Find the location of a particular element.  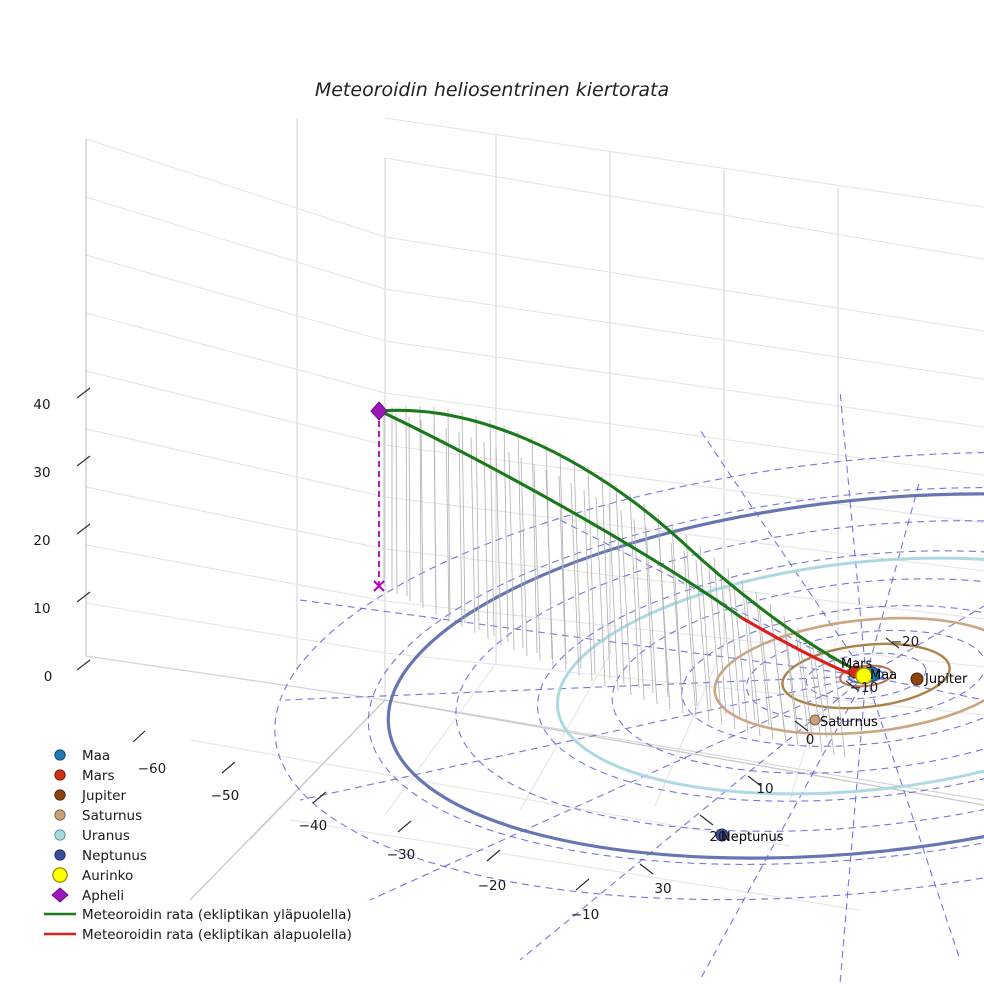

label-jupiter: Jupiter is located at coordinates (946, 679).